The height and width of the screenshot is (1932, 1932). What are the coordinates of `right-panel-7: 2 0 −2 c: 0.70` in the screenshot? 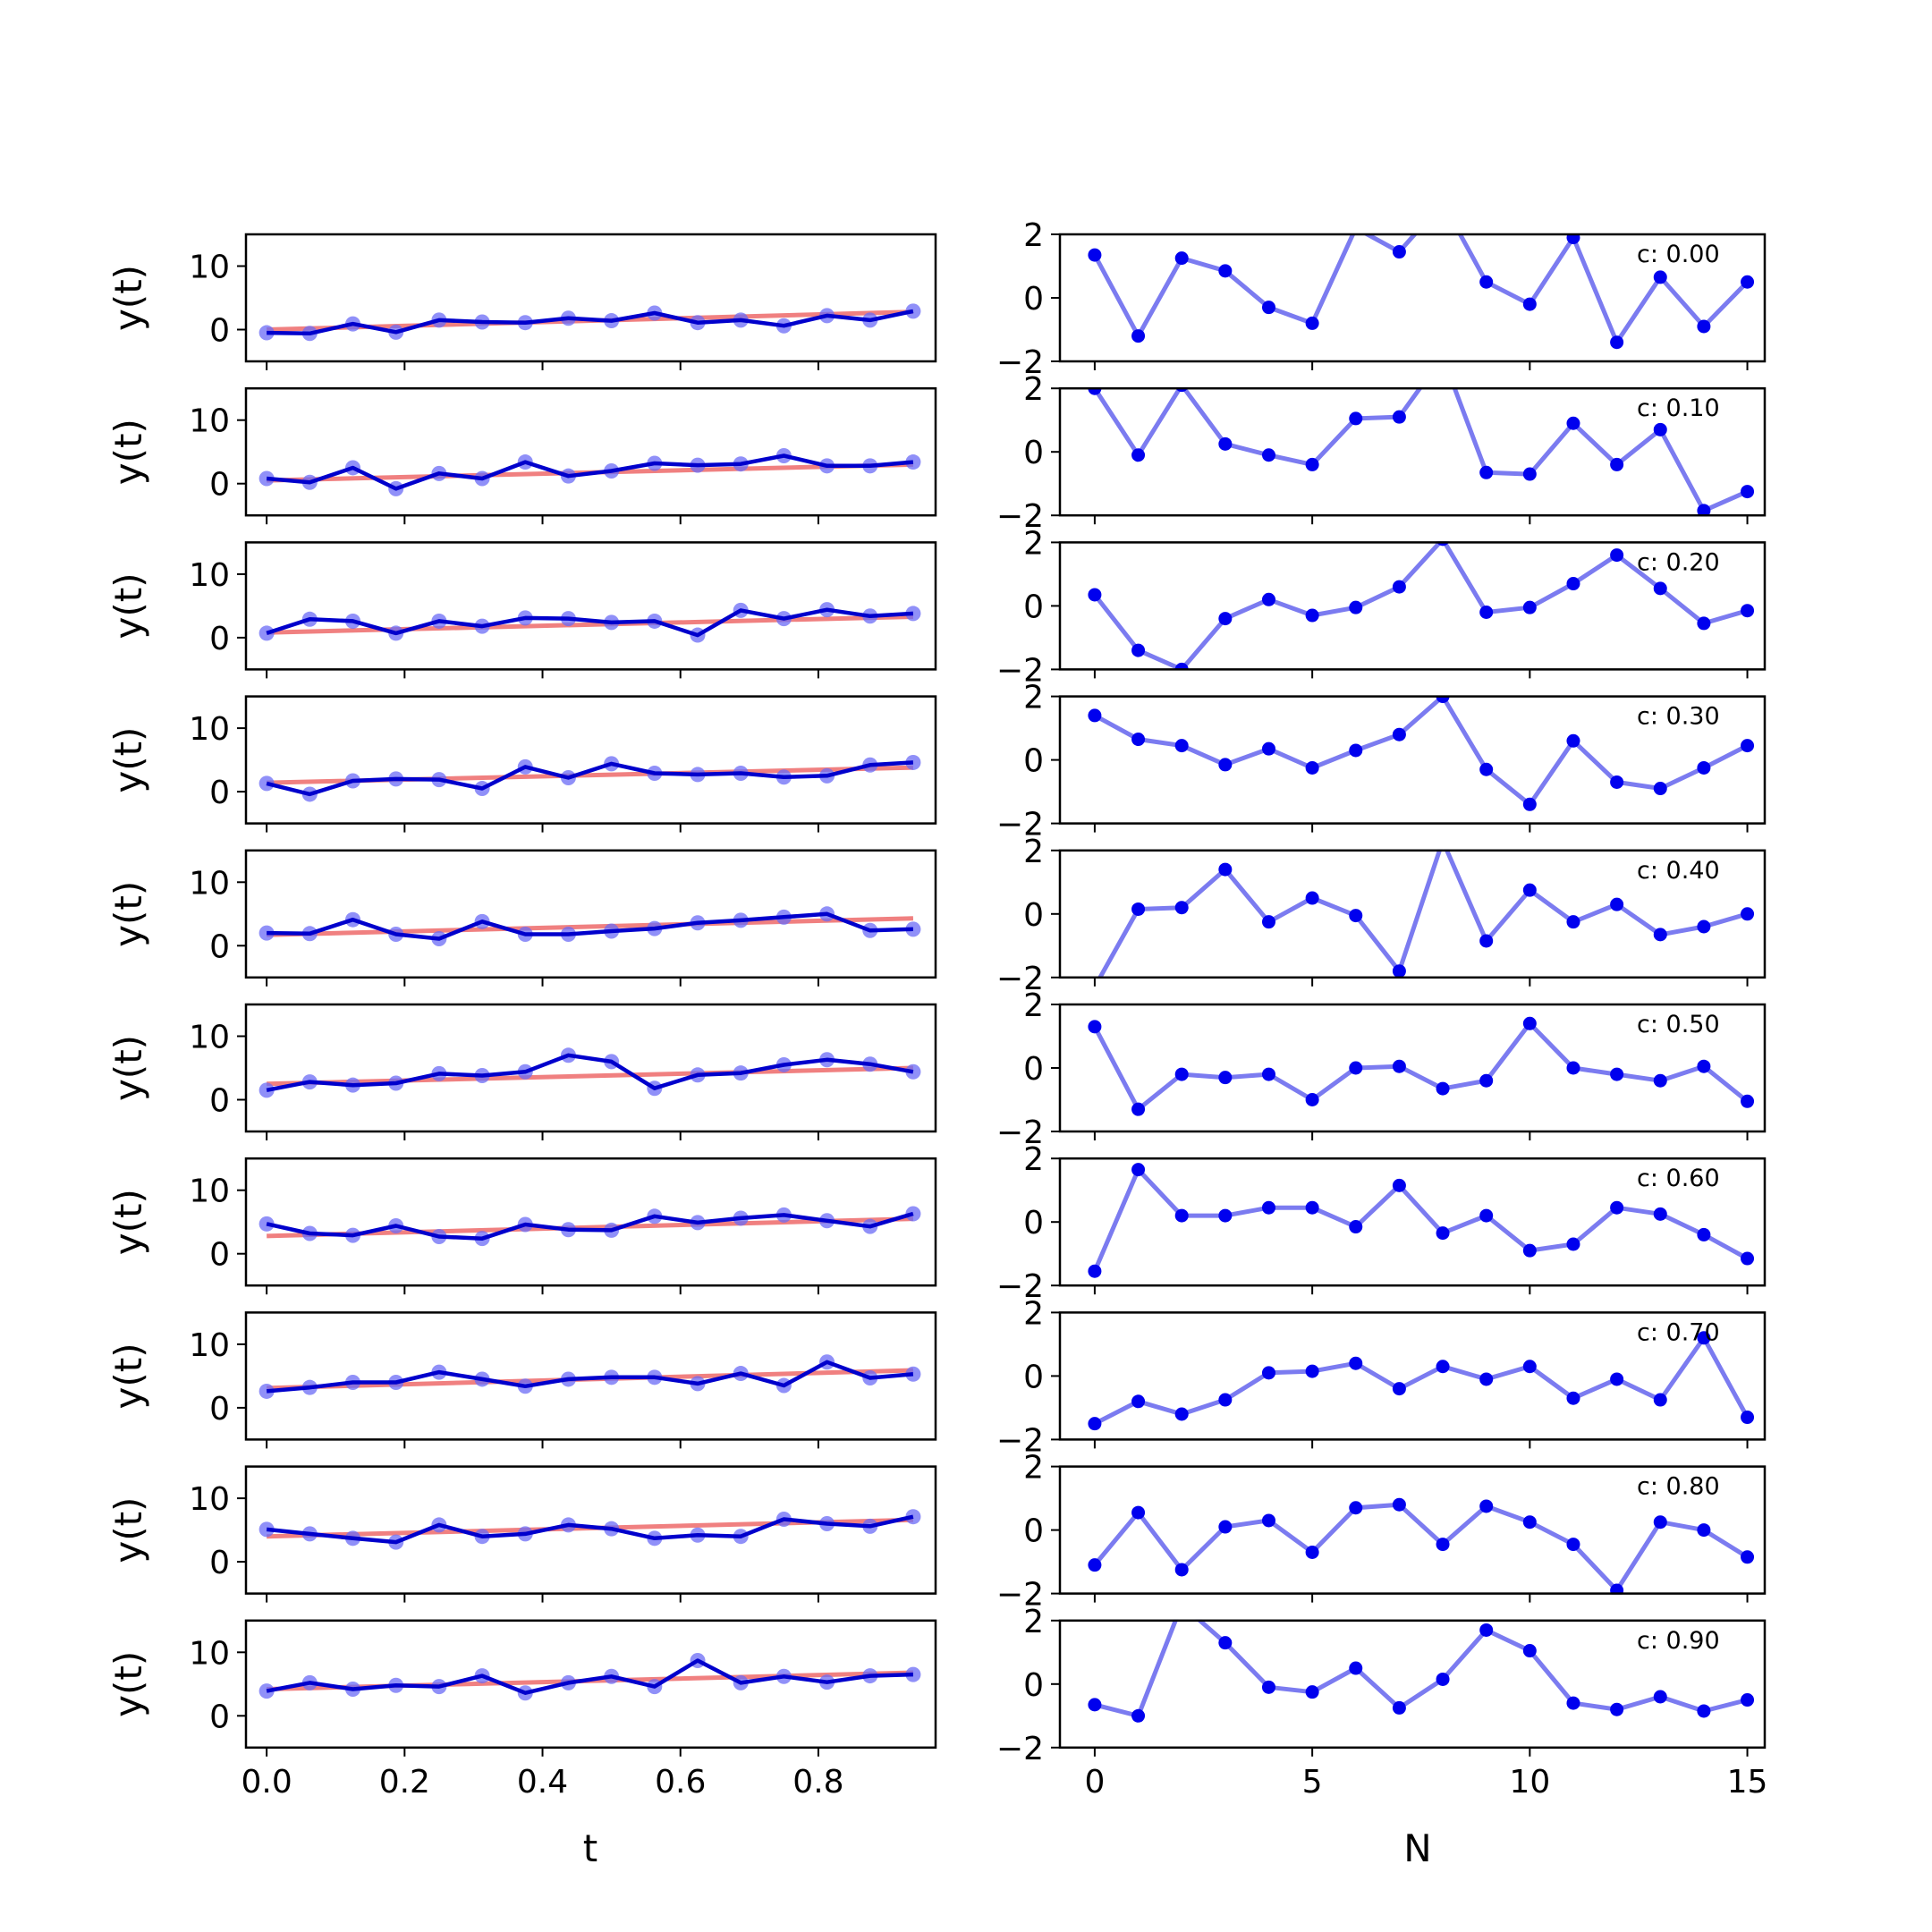 It's located at (1381, 1377).